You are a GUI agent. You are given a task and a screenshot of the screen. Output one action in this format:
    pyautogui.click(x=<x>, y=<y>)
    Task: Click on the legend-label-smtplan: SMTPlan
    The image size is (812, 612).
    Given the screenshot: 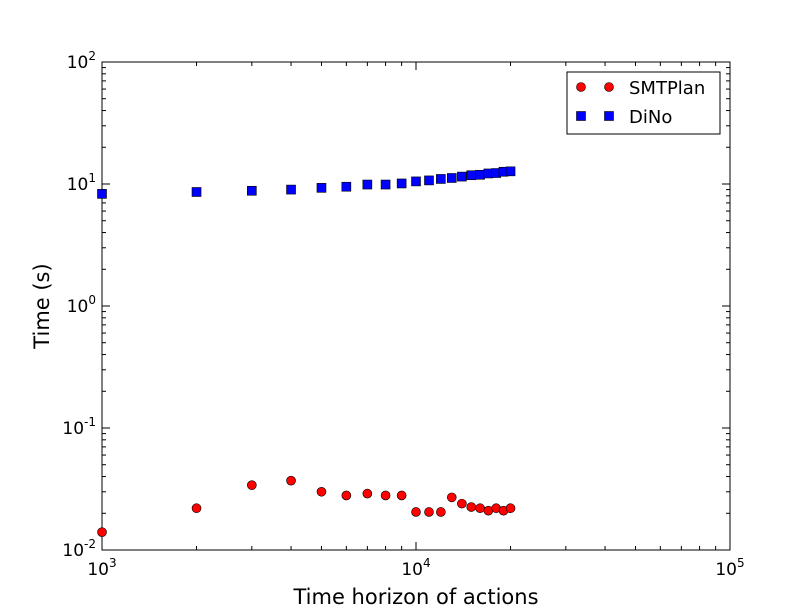 What is the action you would take?
    pyautogui.click(x=667, y=88)
    